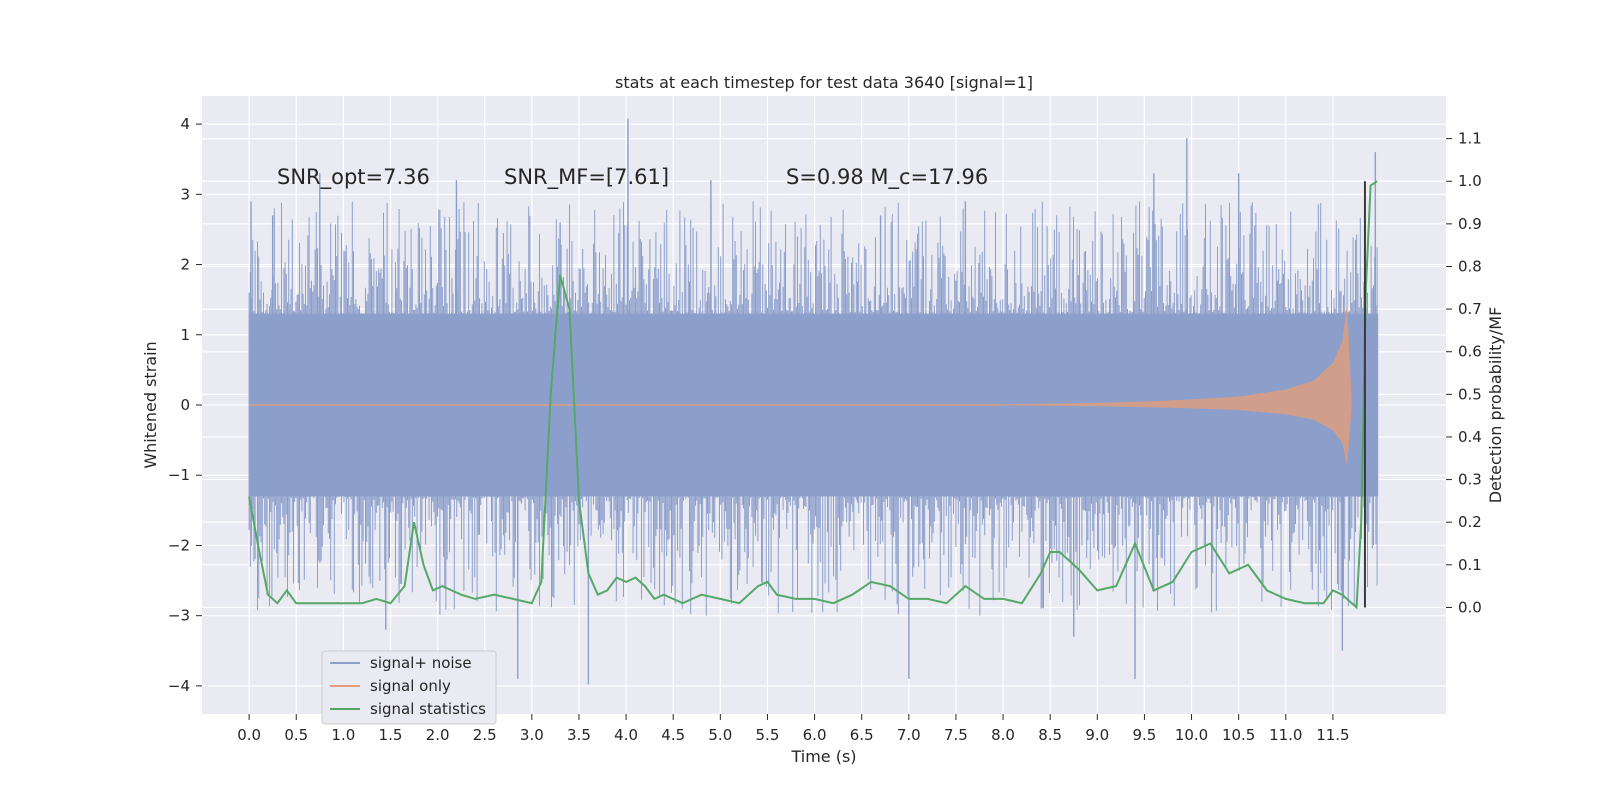 This screenshot has width=1600, height=800. Describe the element at coordinates (1470, 437) in the screenshot. I see `y-right-tick-label: 0.4` at that location.